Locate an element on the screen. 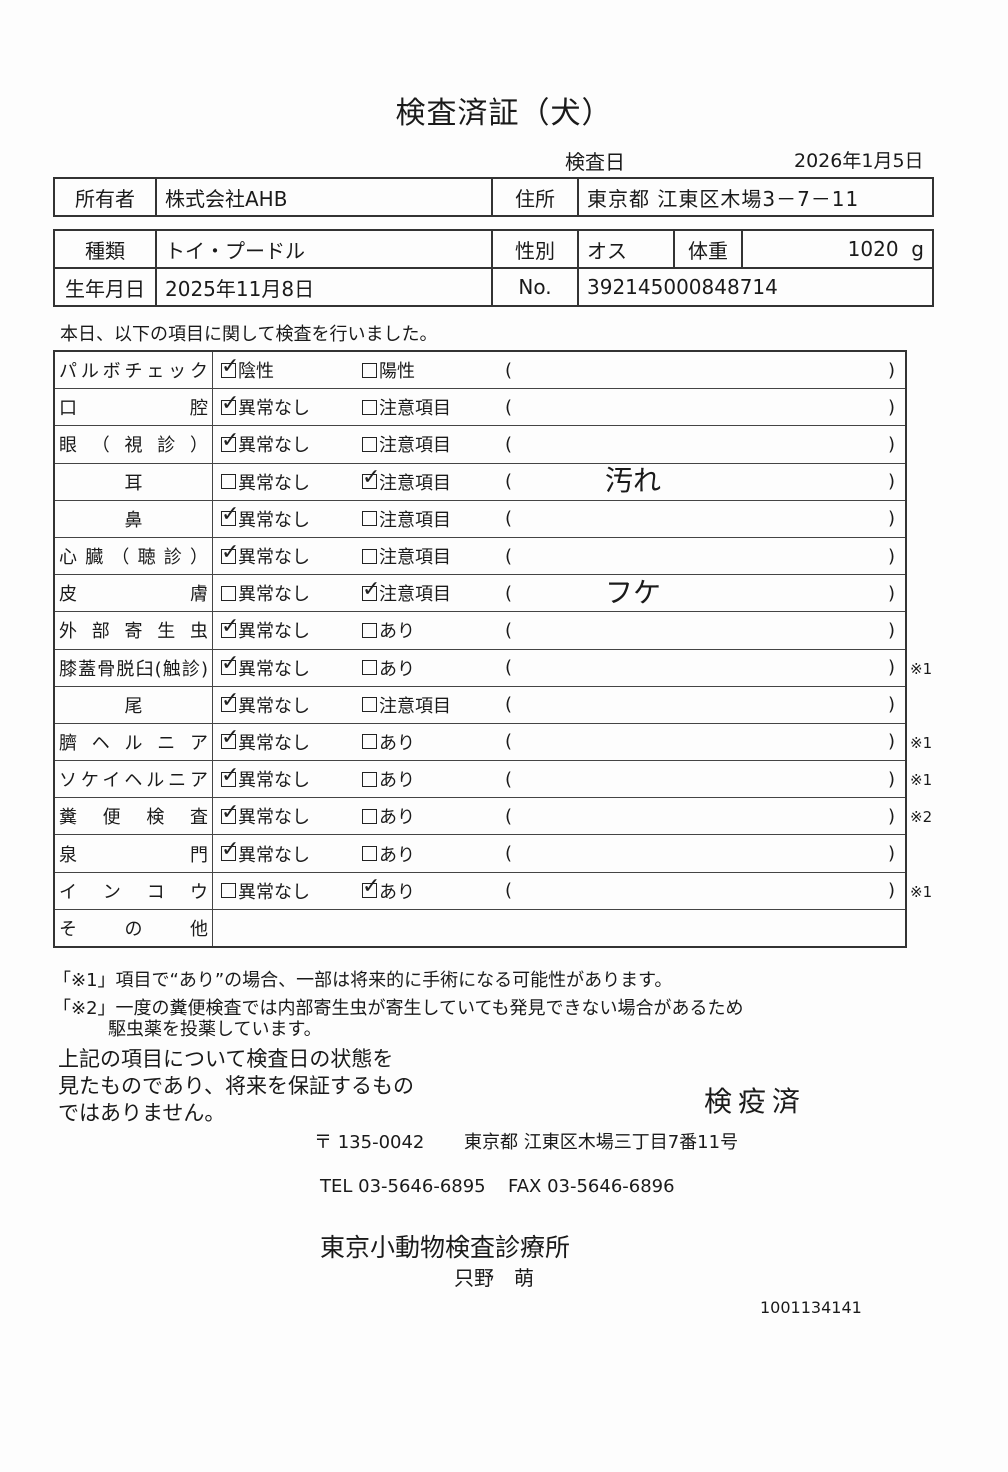 The image size is (1008, 1472). check-label: ソケイヘルニア is located at coordinates (134, 779).